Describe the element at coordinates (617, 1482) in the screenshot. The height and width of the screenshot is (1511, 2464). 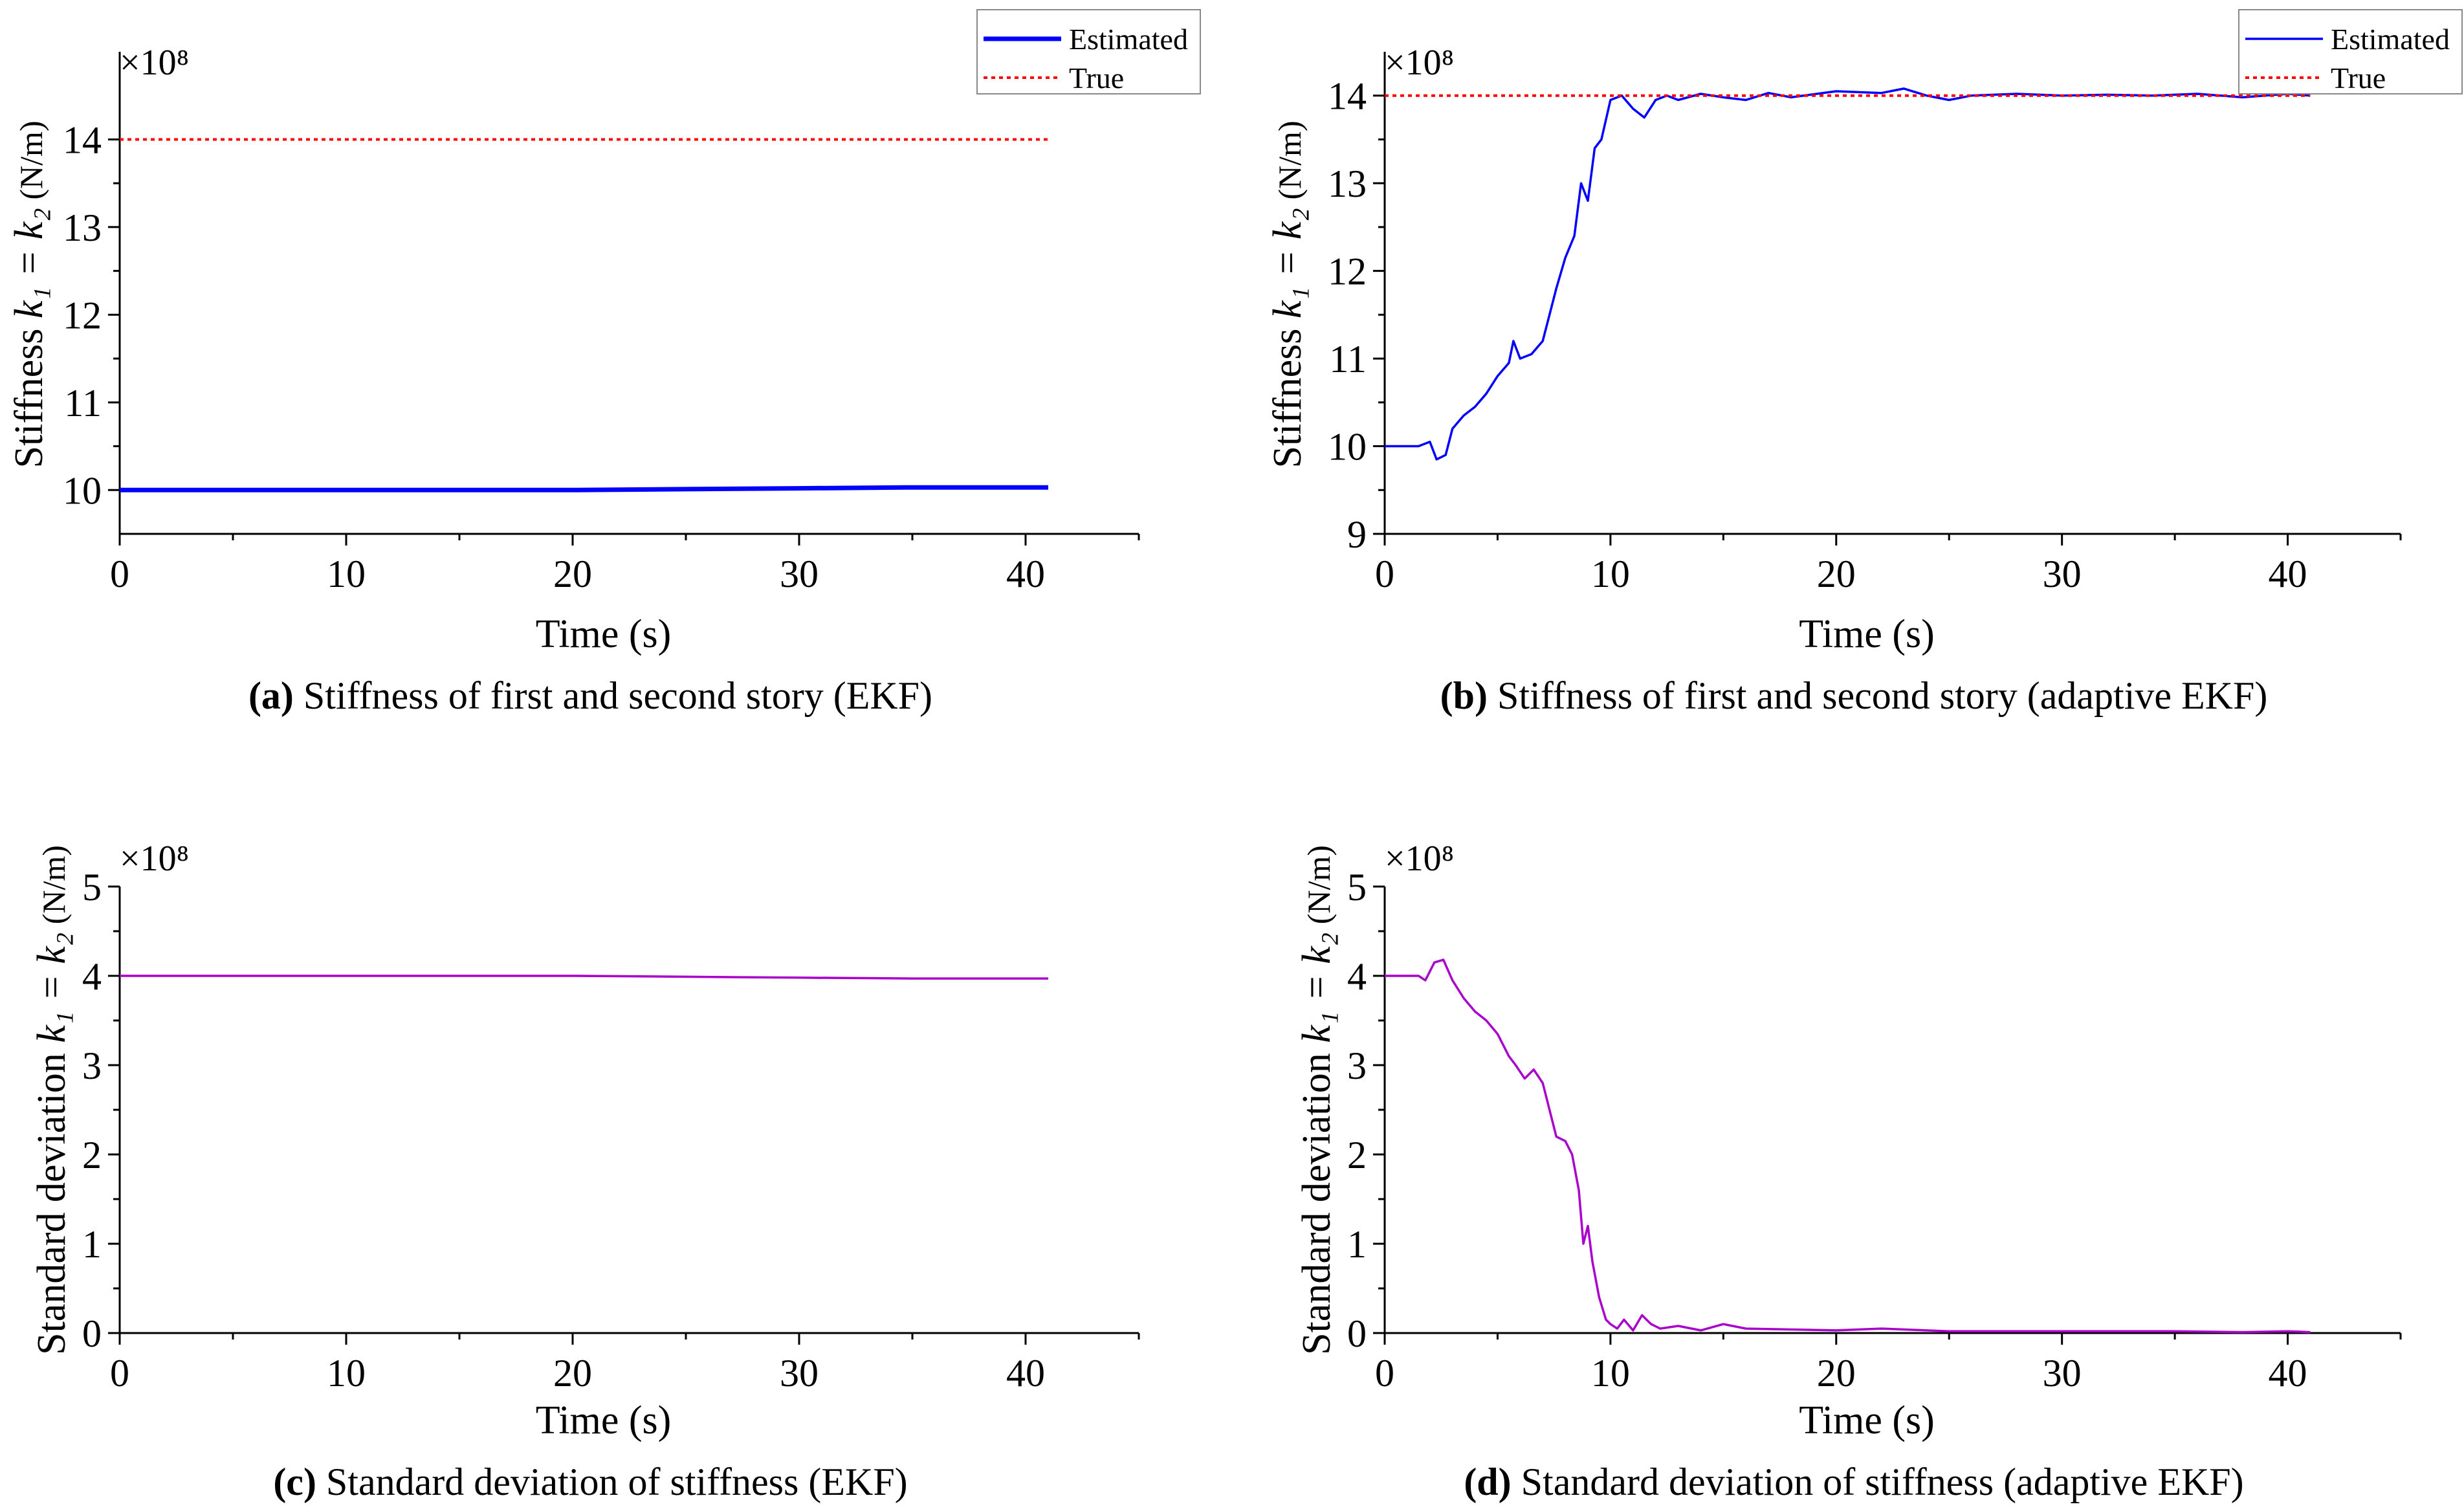
I see `caption-text: Standard deviation of stiffness (EKF)` at that location.